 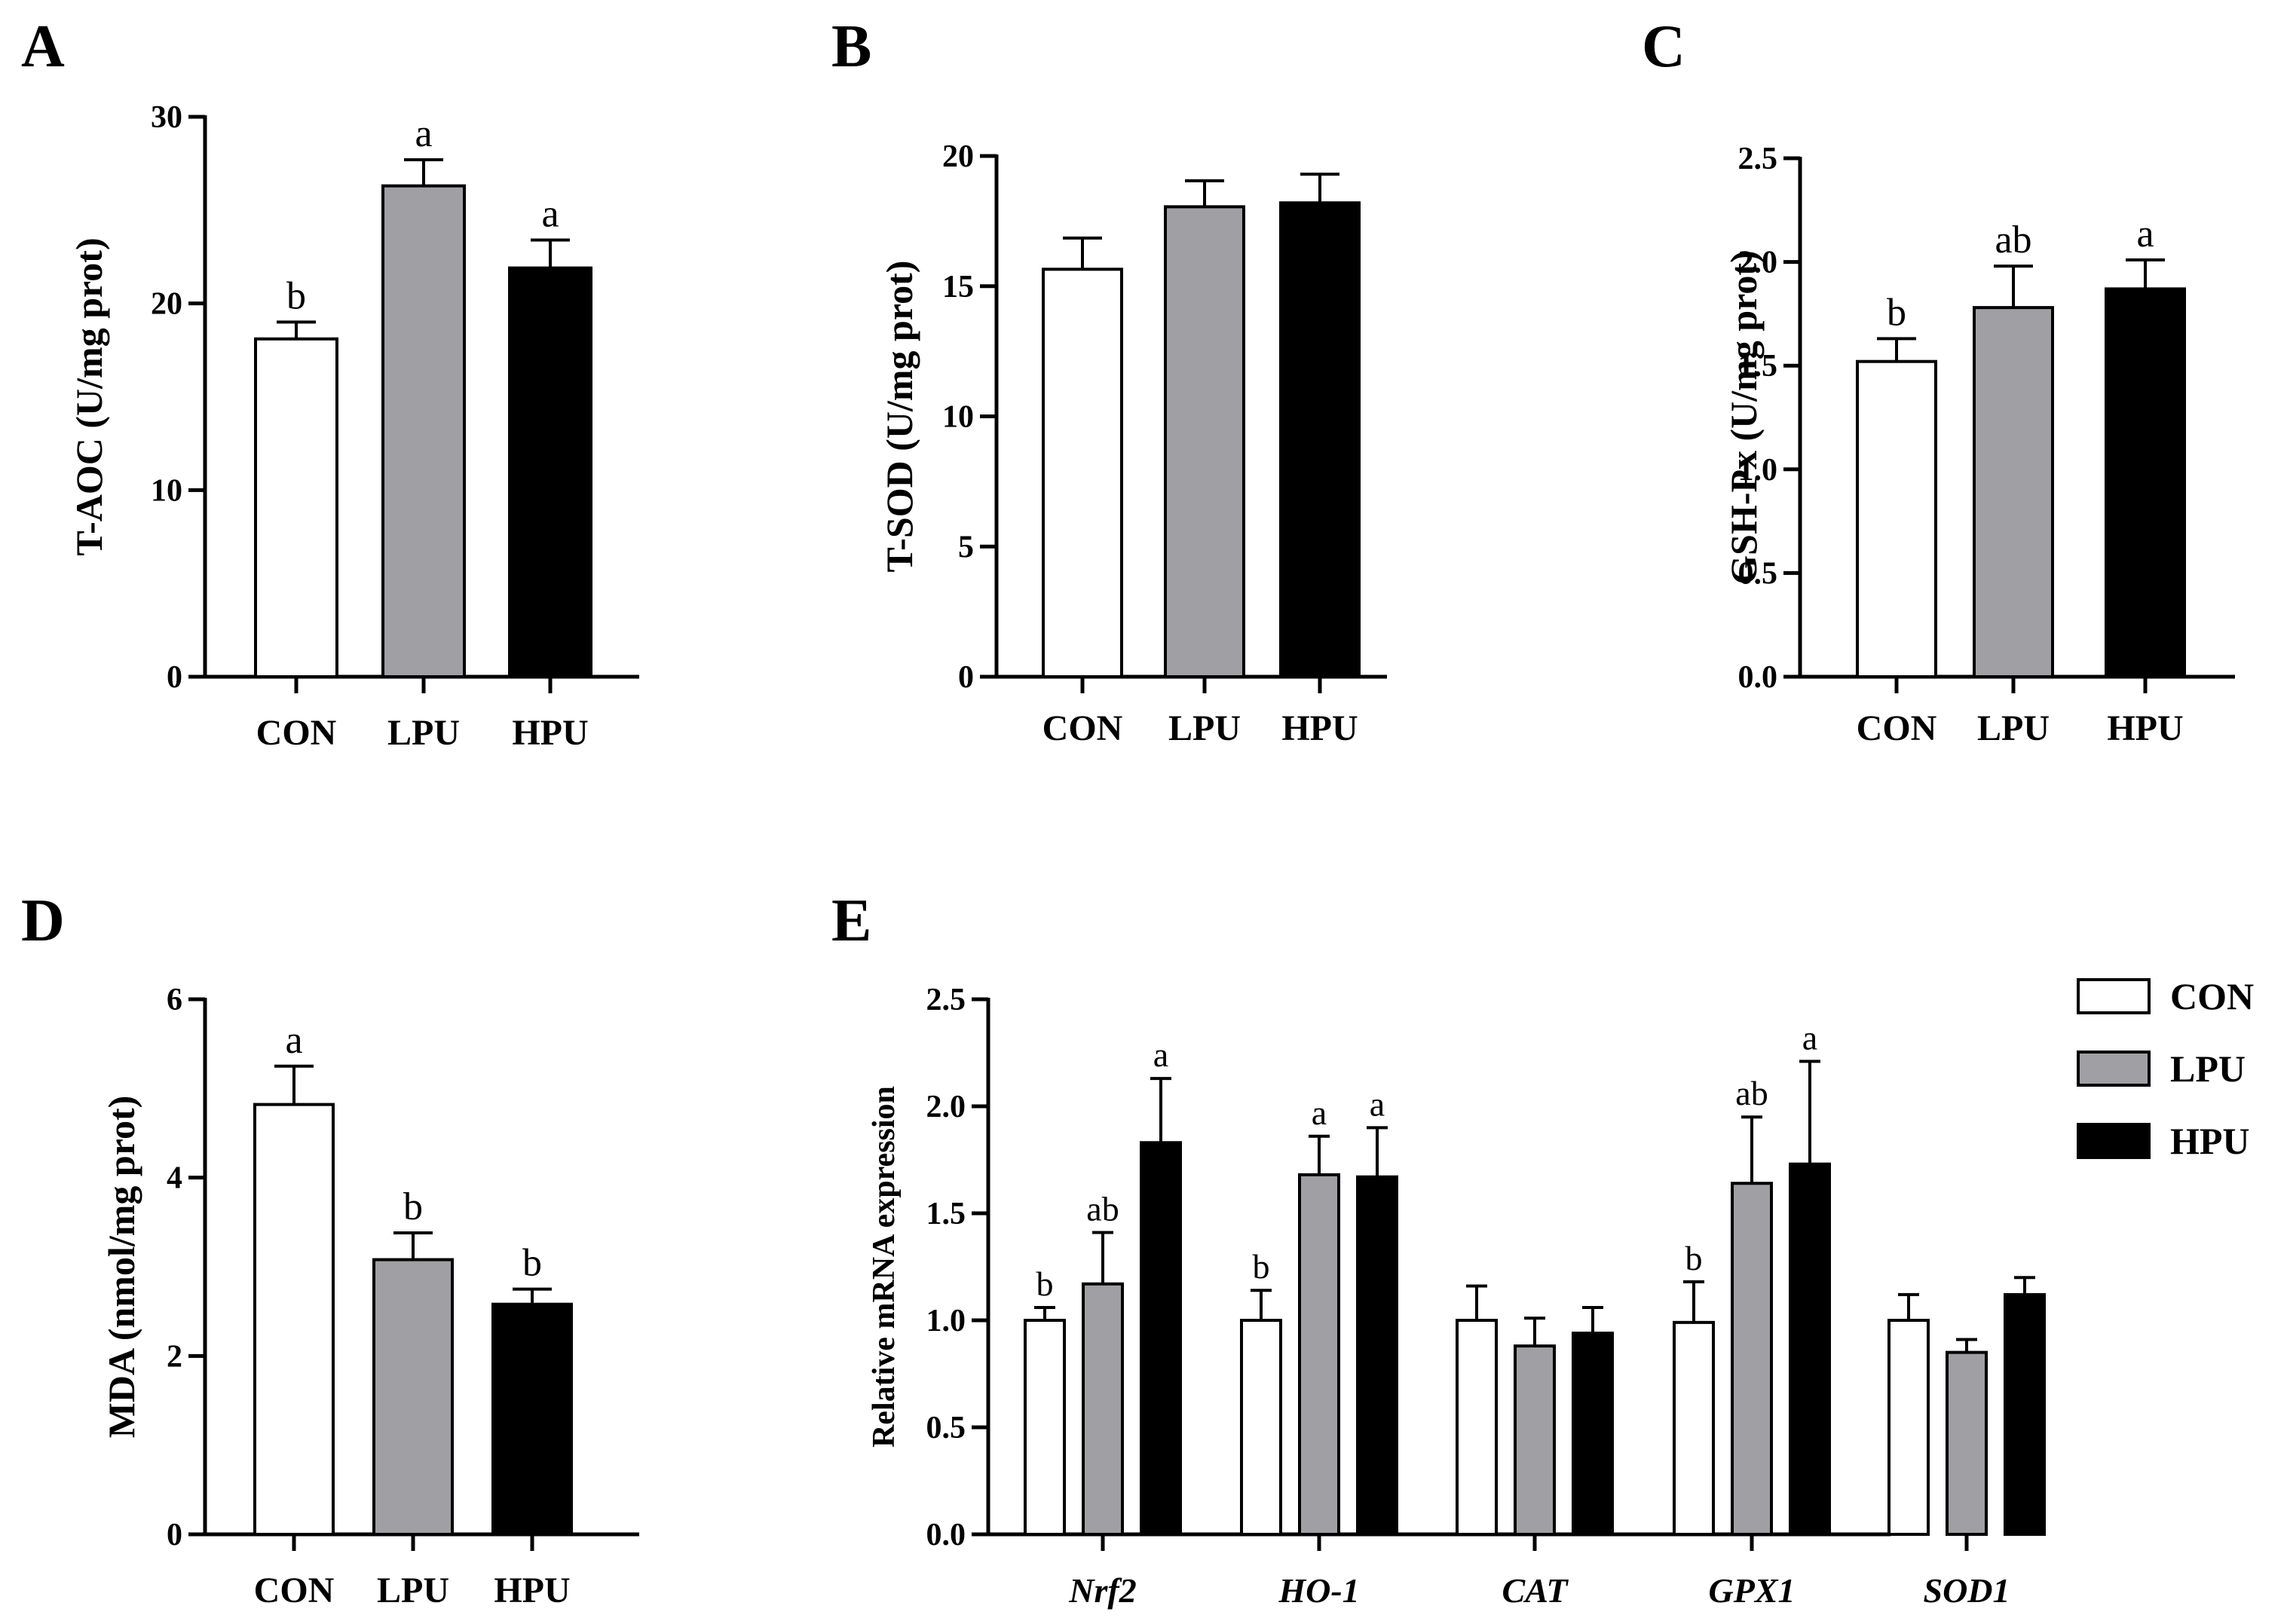 What do you see at coordinates (2210, 1141) in the screenshot?
I see `legend-label: HPU` at bounding box center [2210, 1141].